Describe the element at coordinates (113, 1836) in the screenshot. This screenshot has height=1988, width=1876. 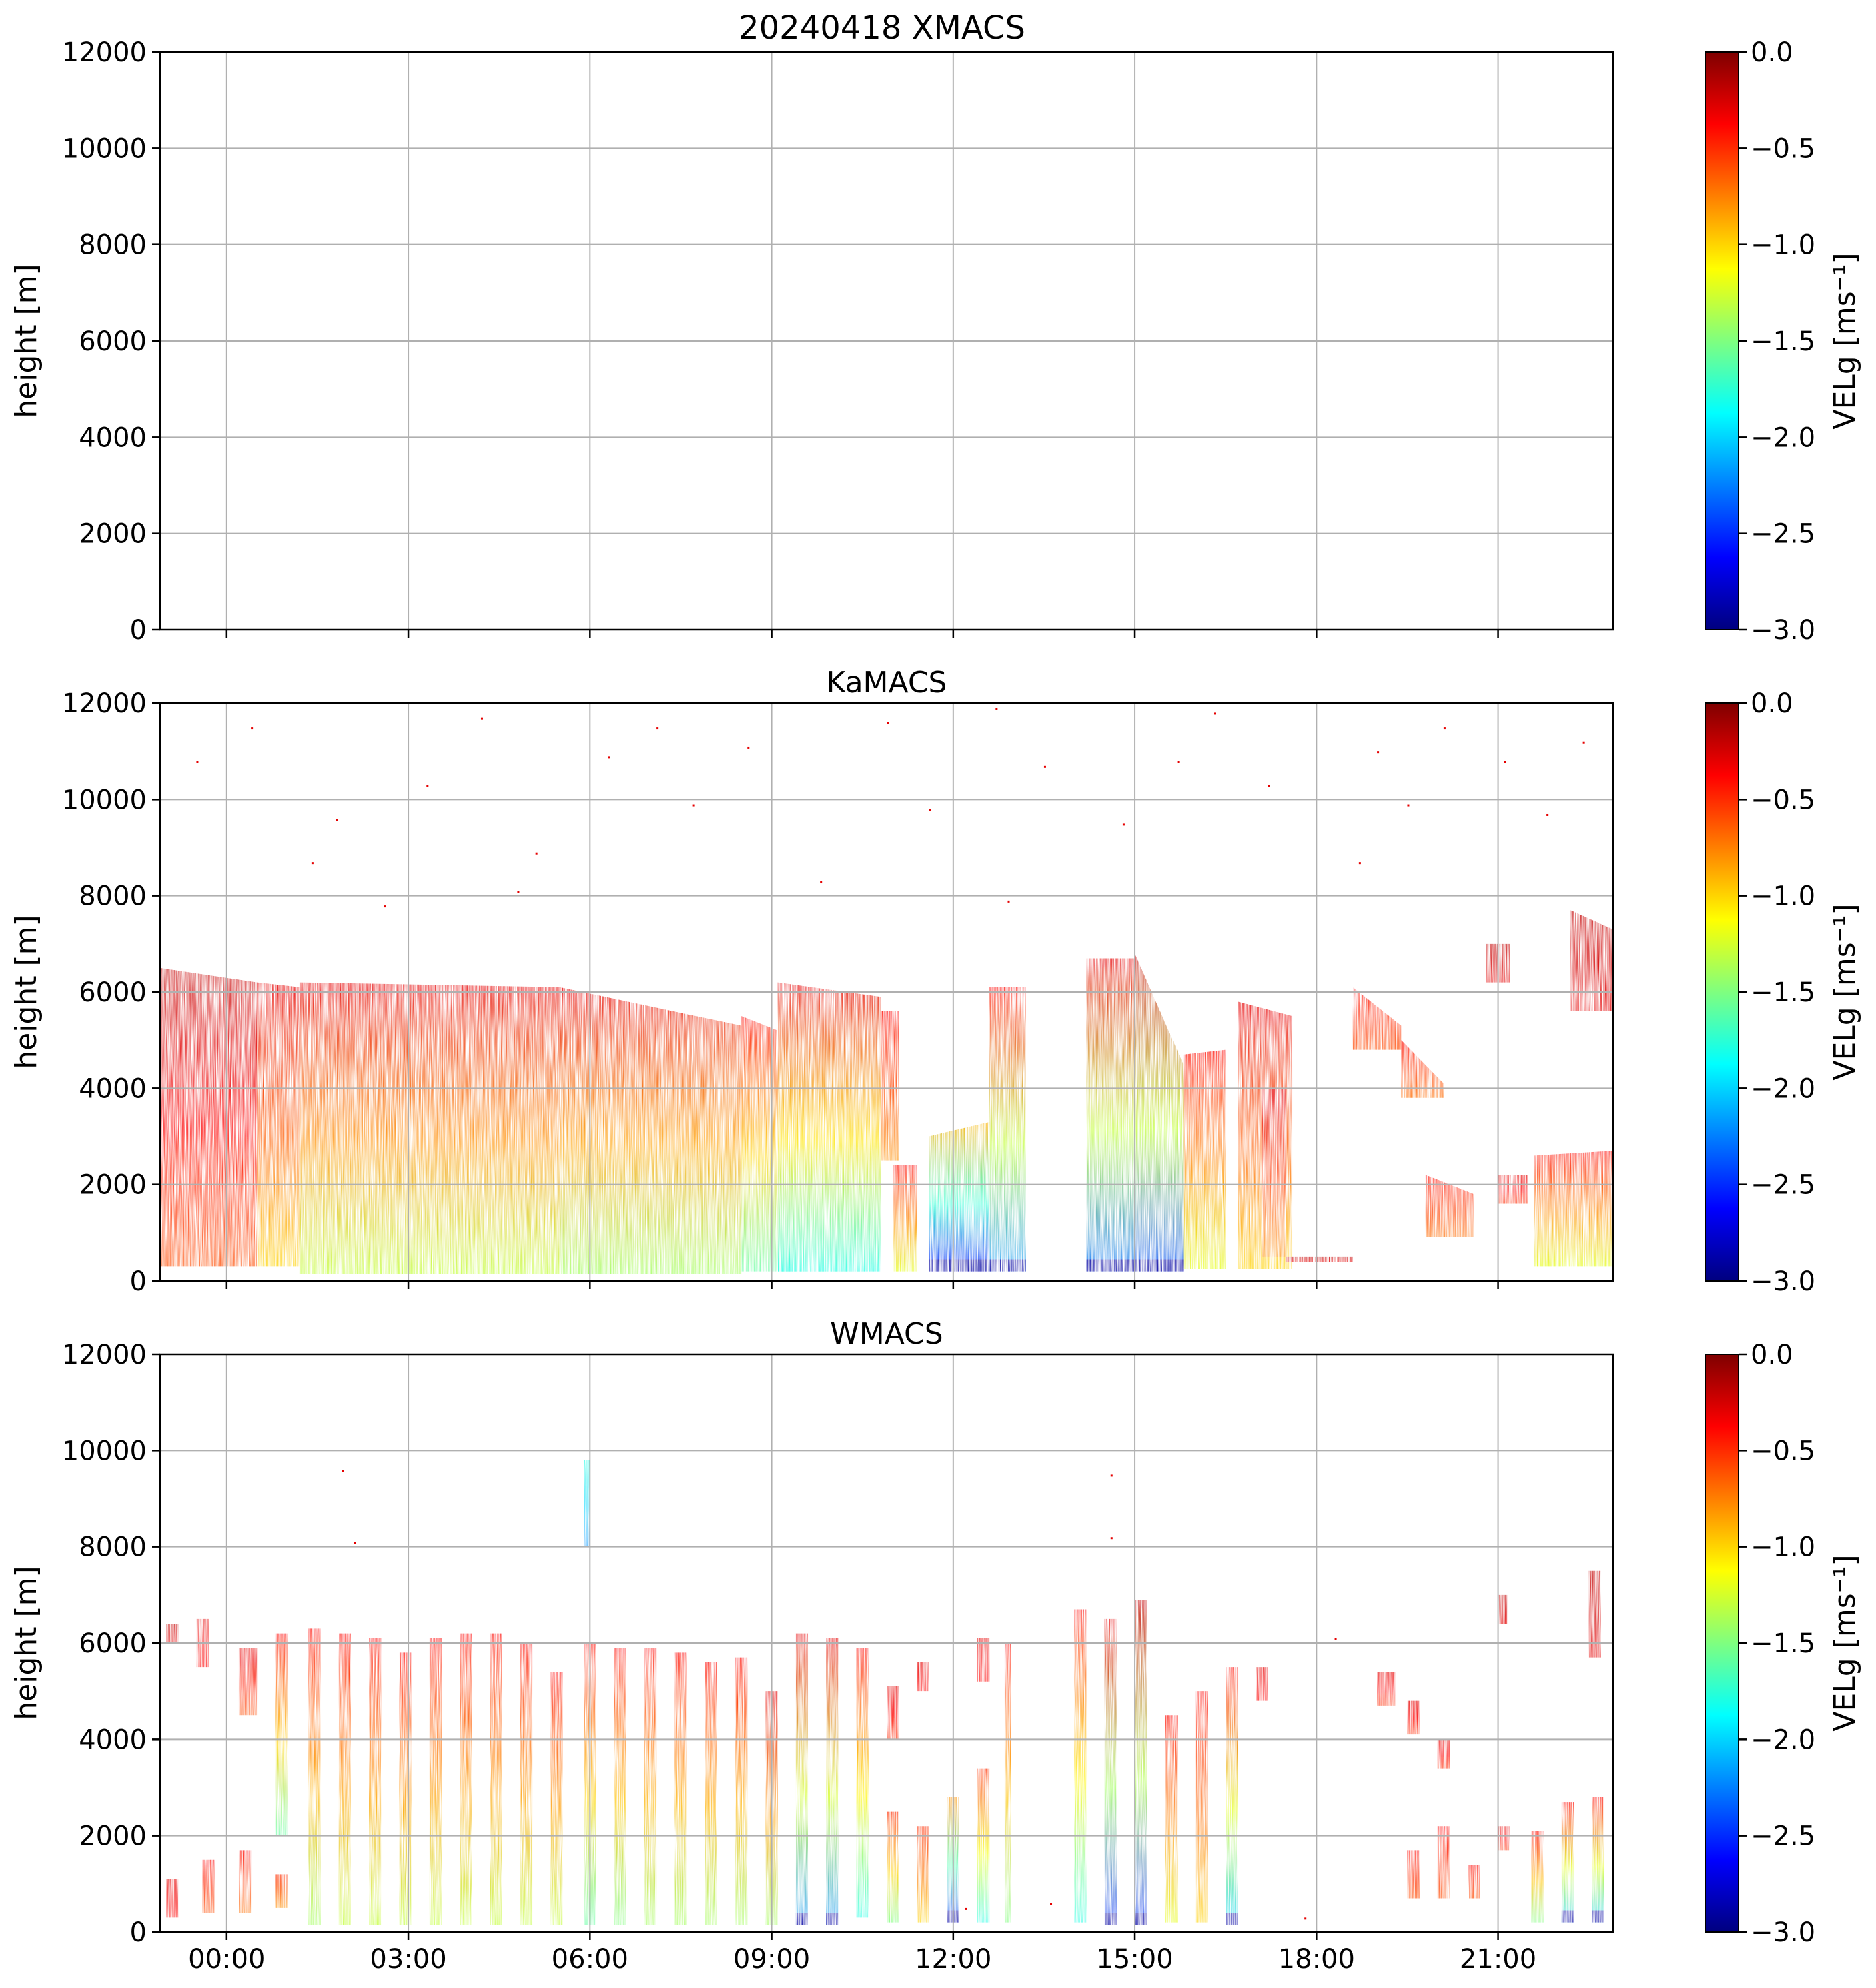
I see `y-tick-label: 2000` at that location.